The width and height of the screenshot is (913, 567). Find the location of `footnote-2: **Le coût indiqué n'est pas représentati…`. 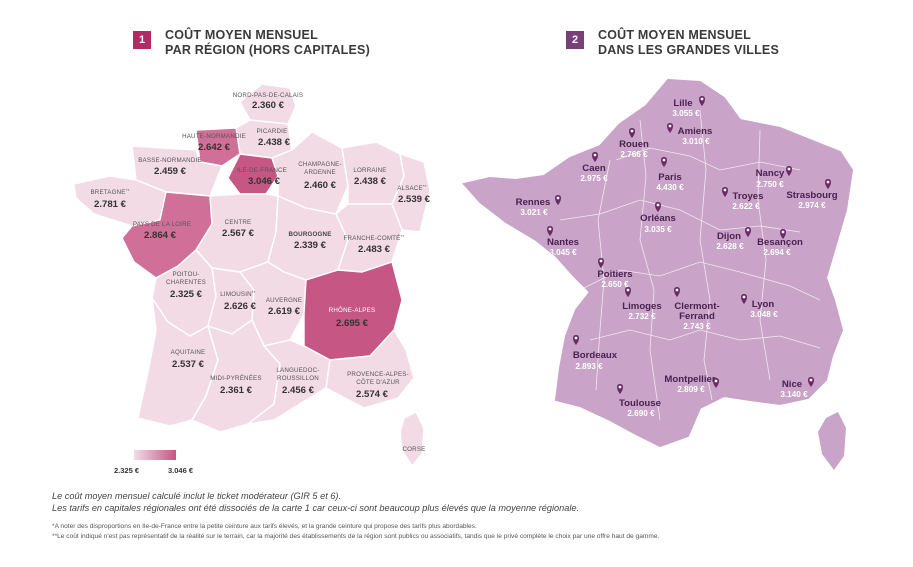

footnote-2: **Le coût indiqué n'est pas représentati… is located at coordinates (356, 536).